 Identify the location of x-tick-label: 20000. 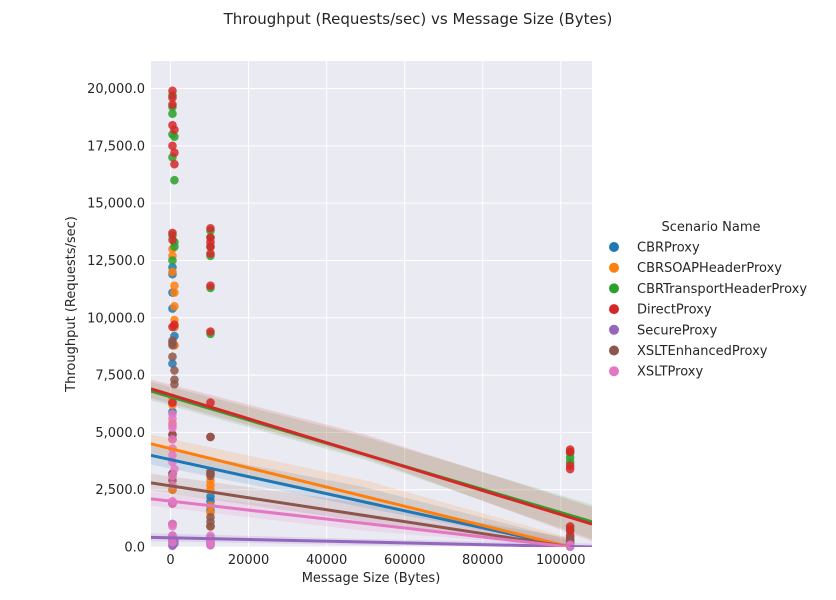
(248, 560).